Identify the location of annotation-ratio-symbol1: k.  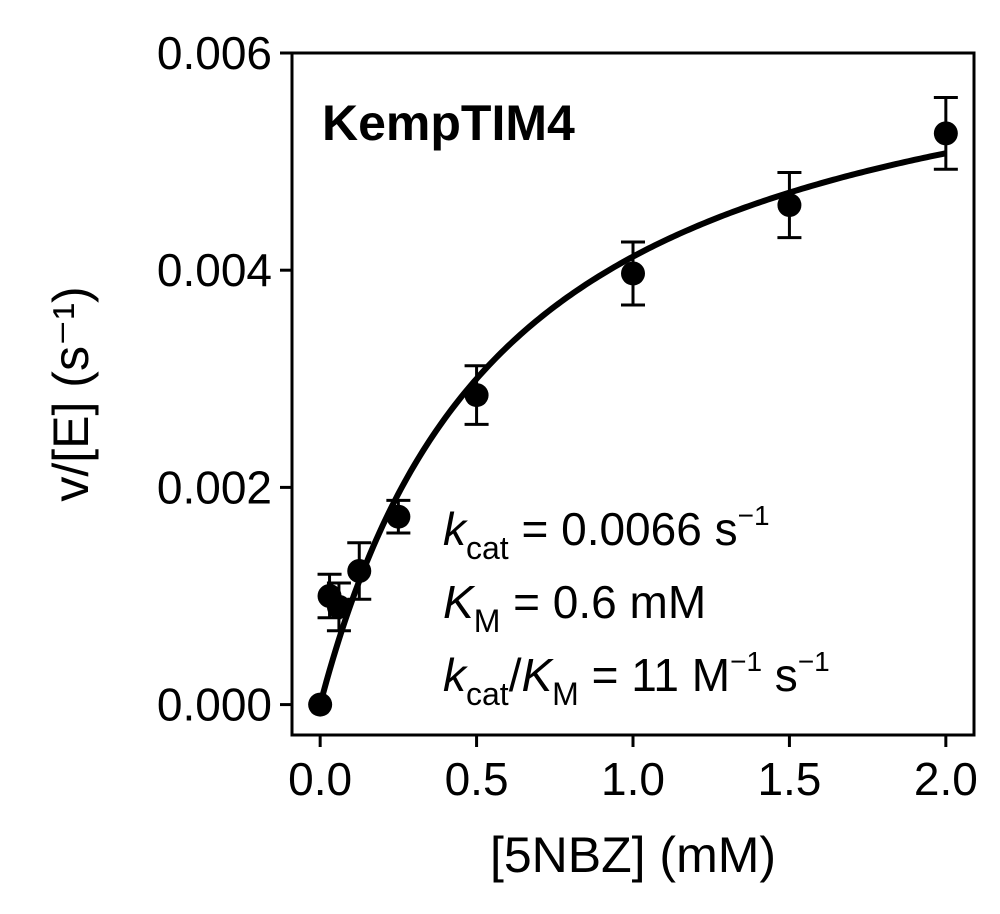
(455, 675).